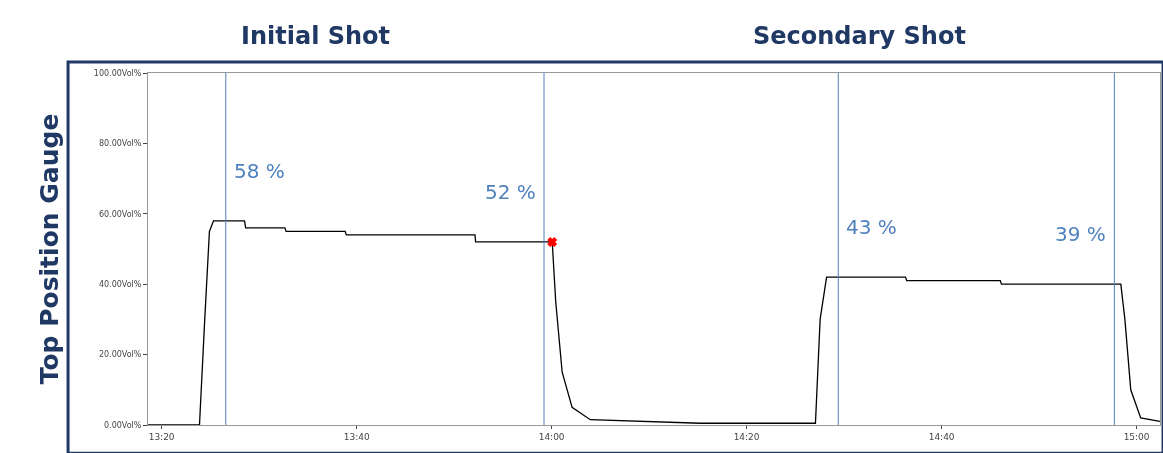 This screenshot has height=453, width=1163. What do you see at coordinates (49, 249) in the screenshot?
I see `y-axis-title: Top Position Gauge` at bounding box center [49, 249].